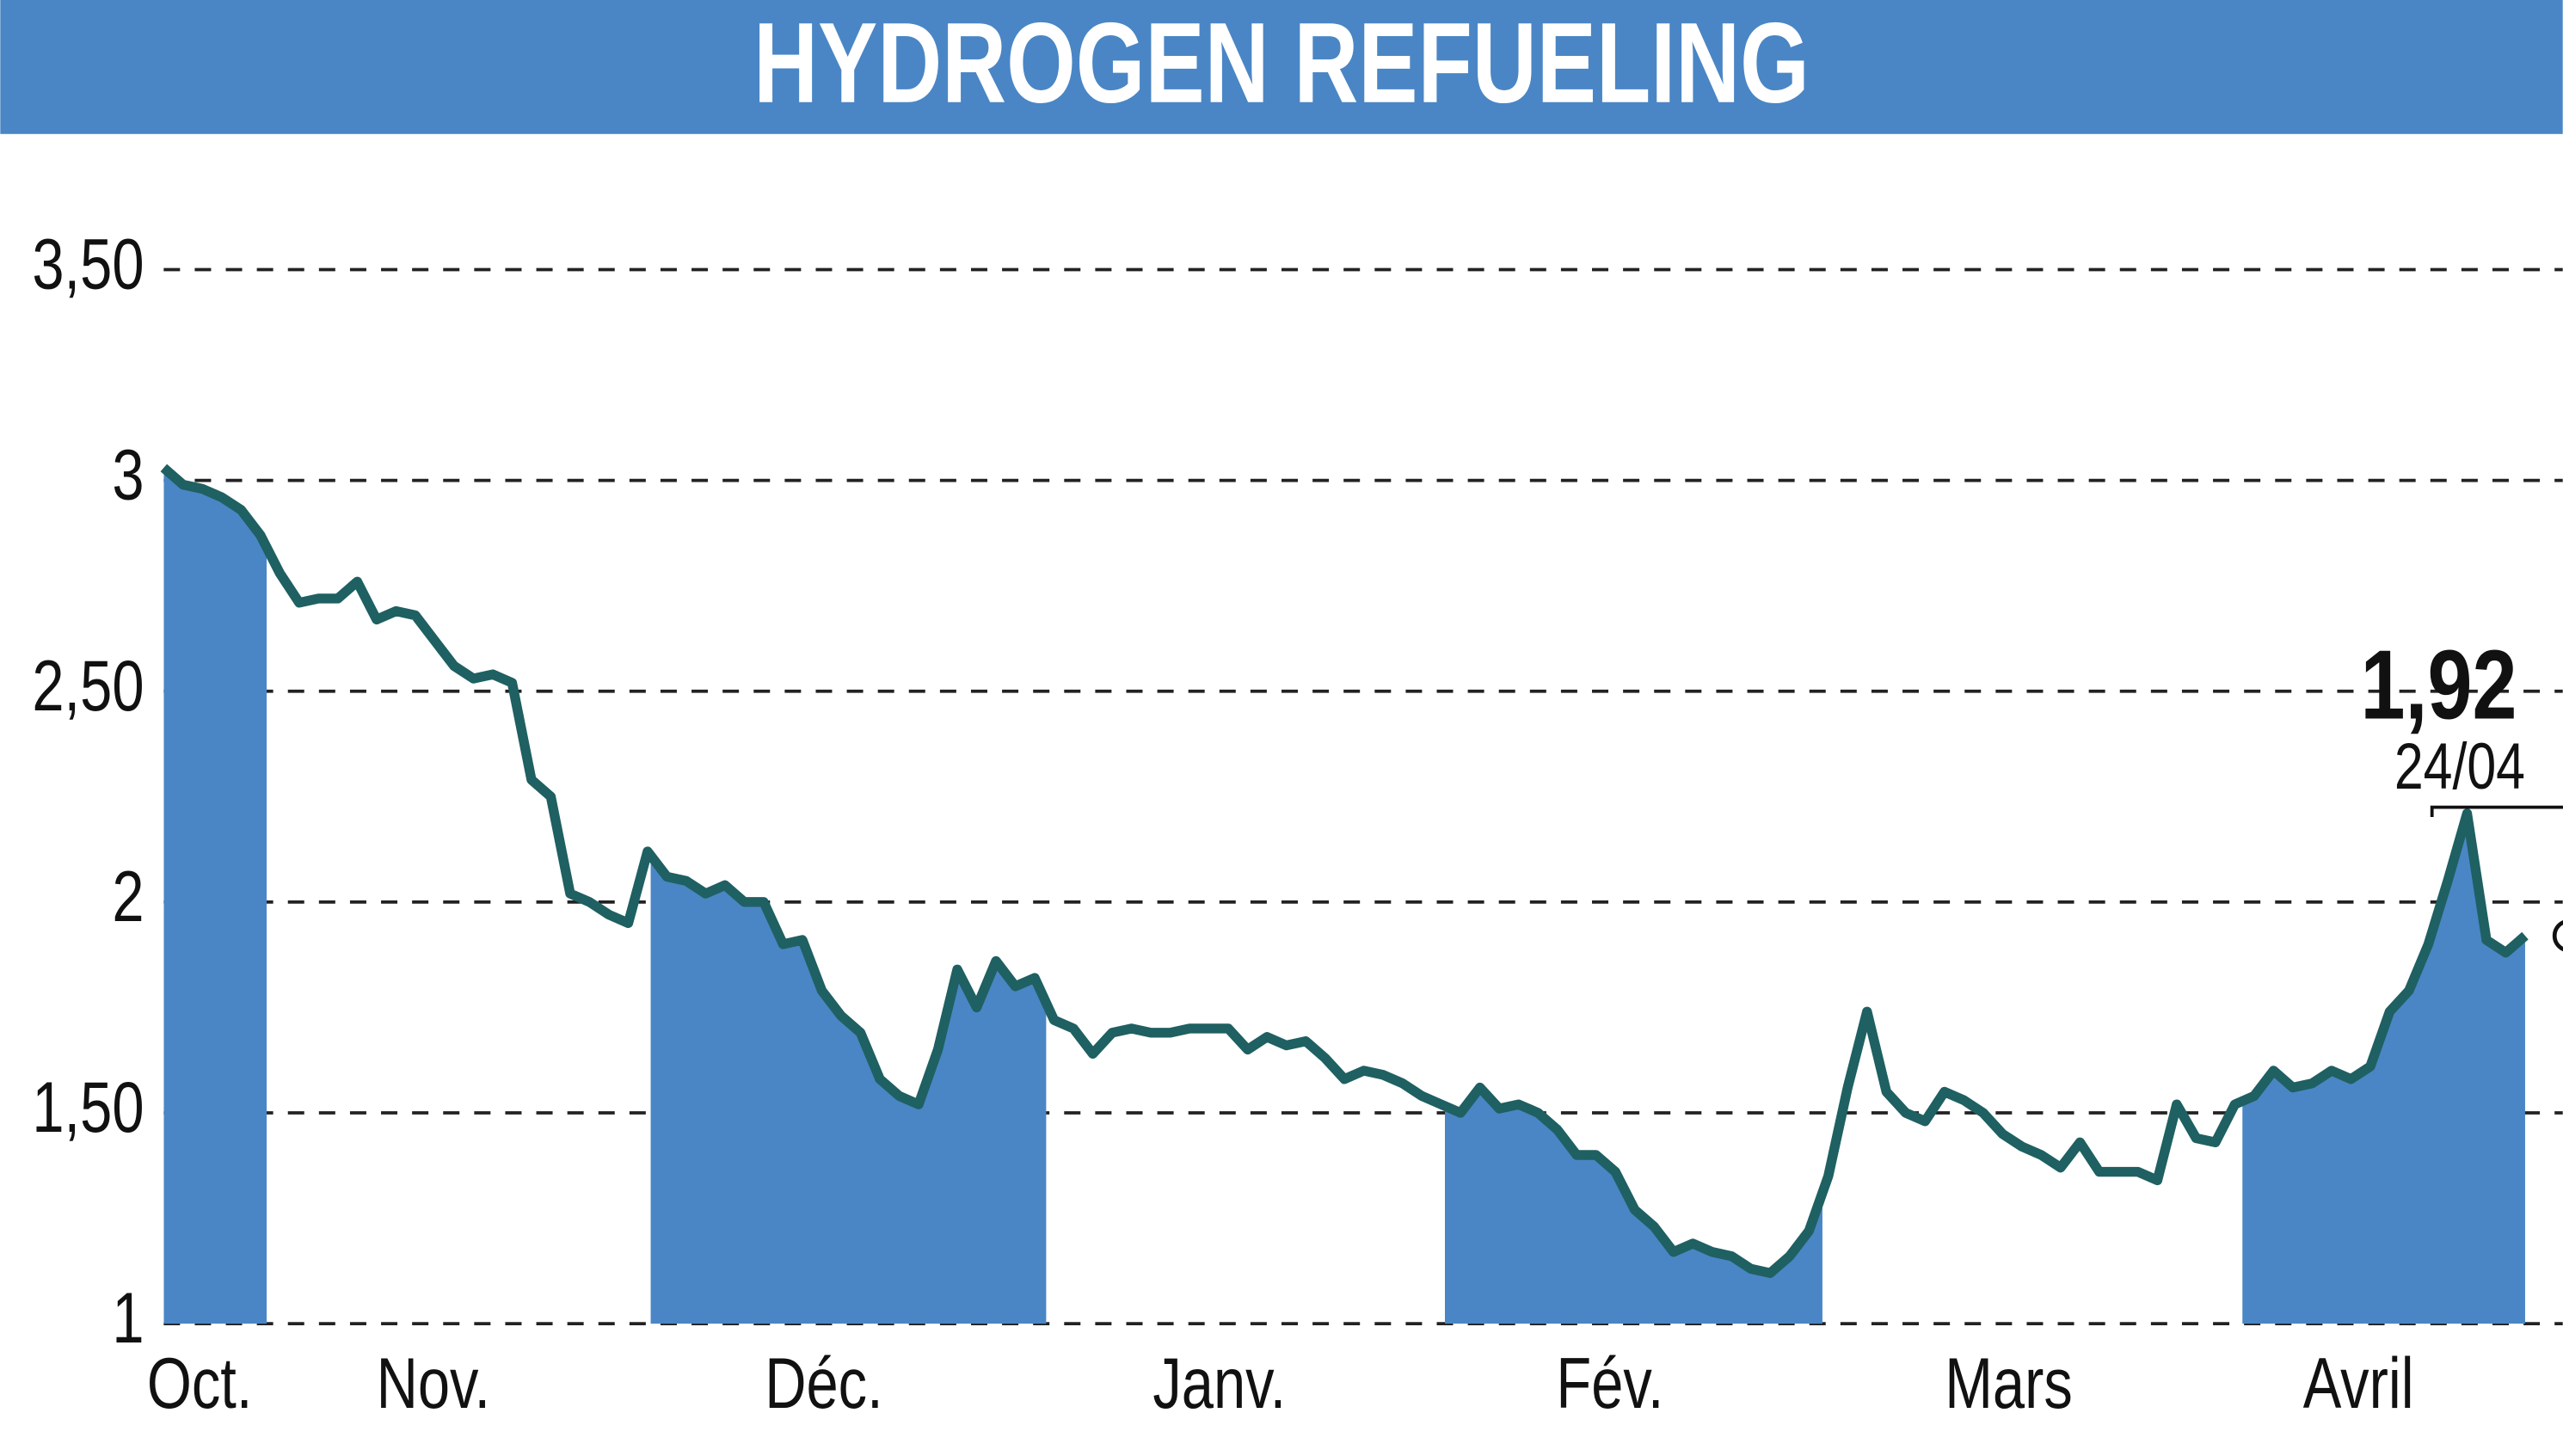  I want to click on x-tick-label: Fév., so click(1609, 1383).